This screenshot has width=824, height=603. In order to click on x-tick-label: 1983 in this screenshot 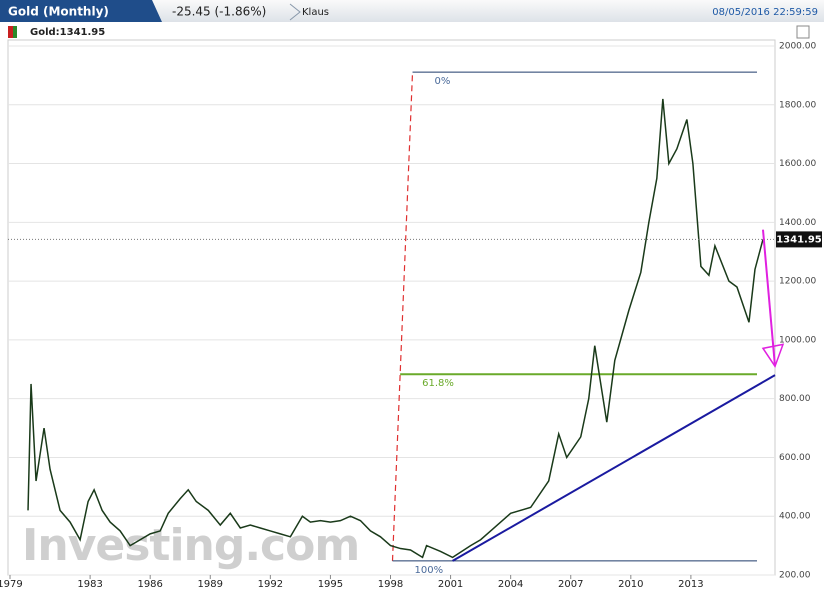, I will do `click(89, 584)`.